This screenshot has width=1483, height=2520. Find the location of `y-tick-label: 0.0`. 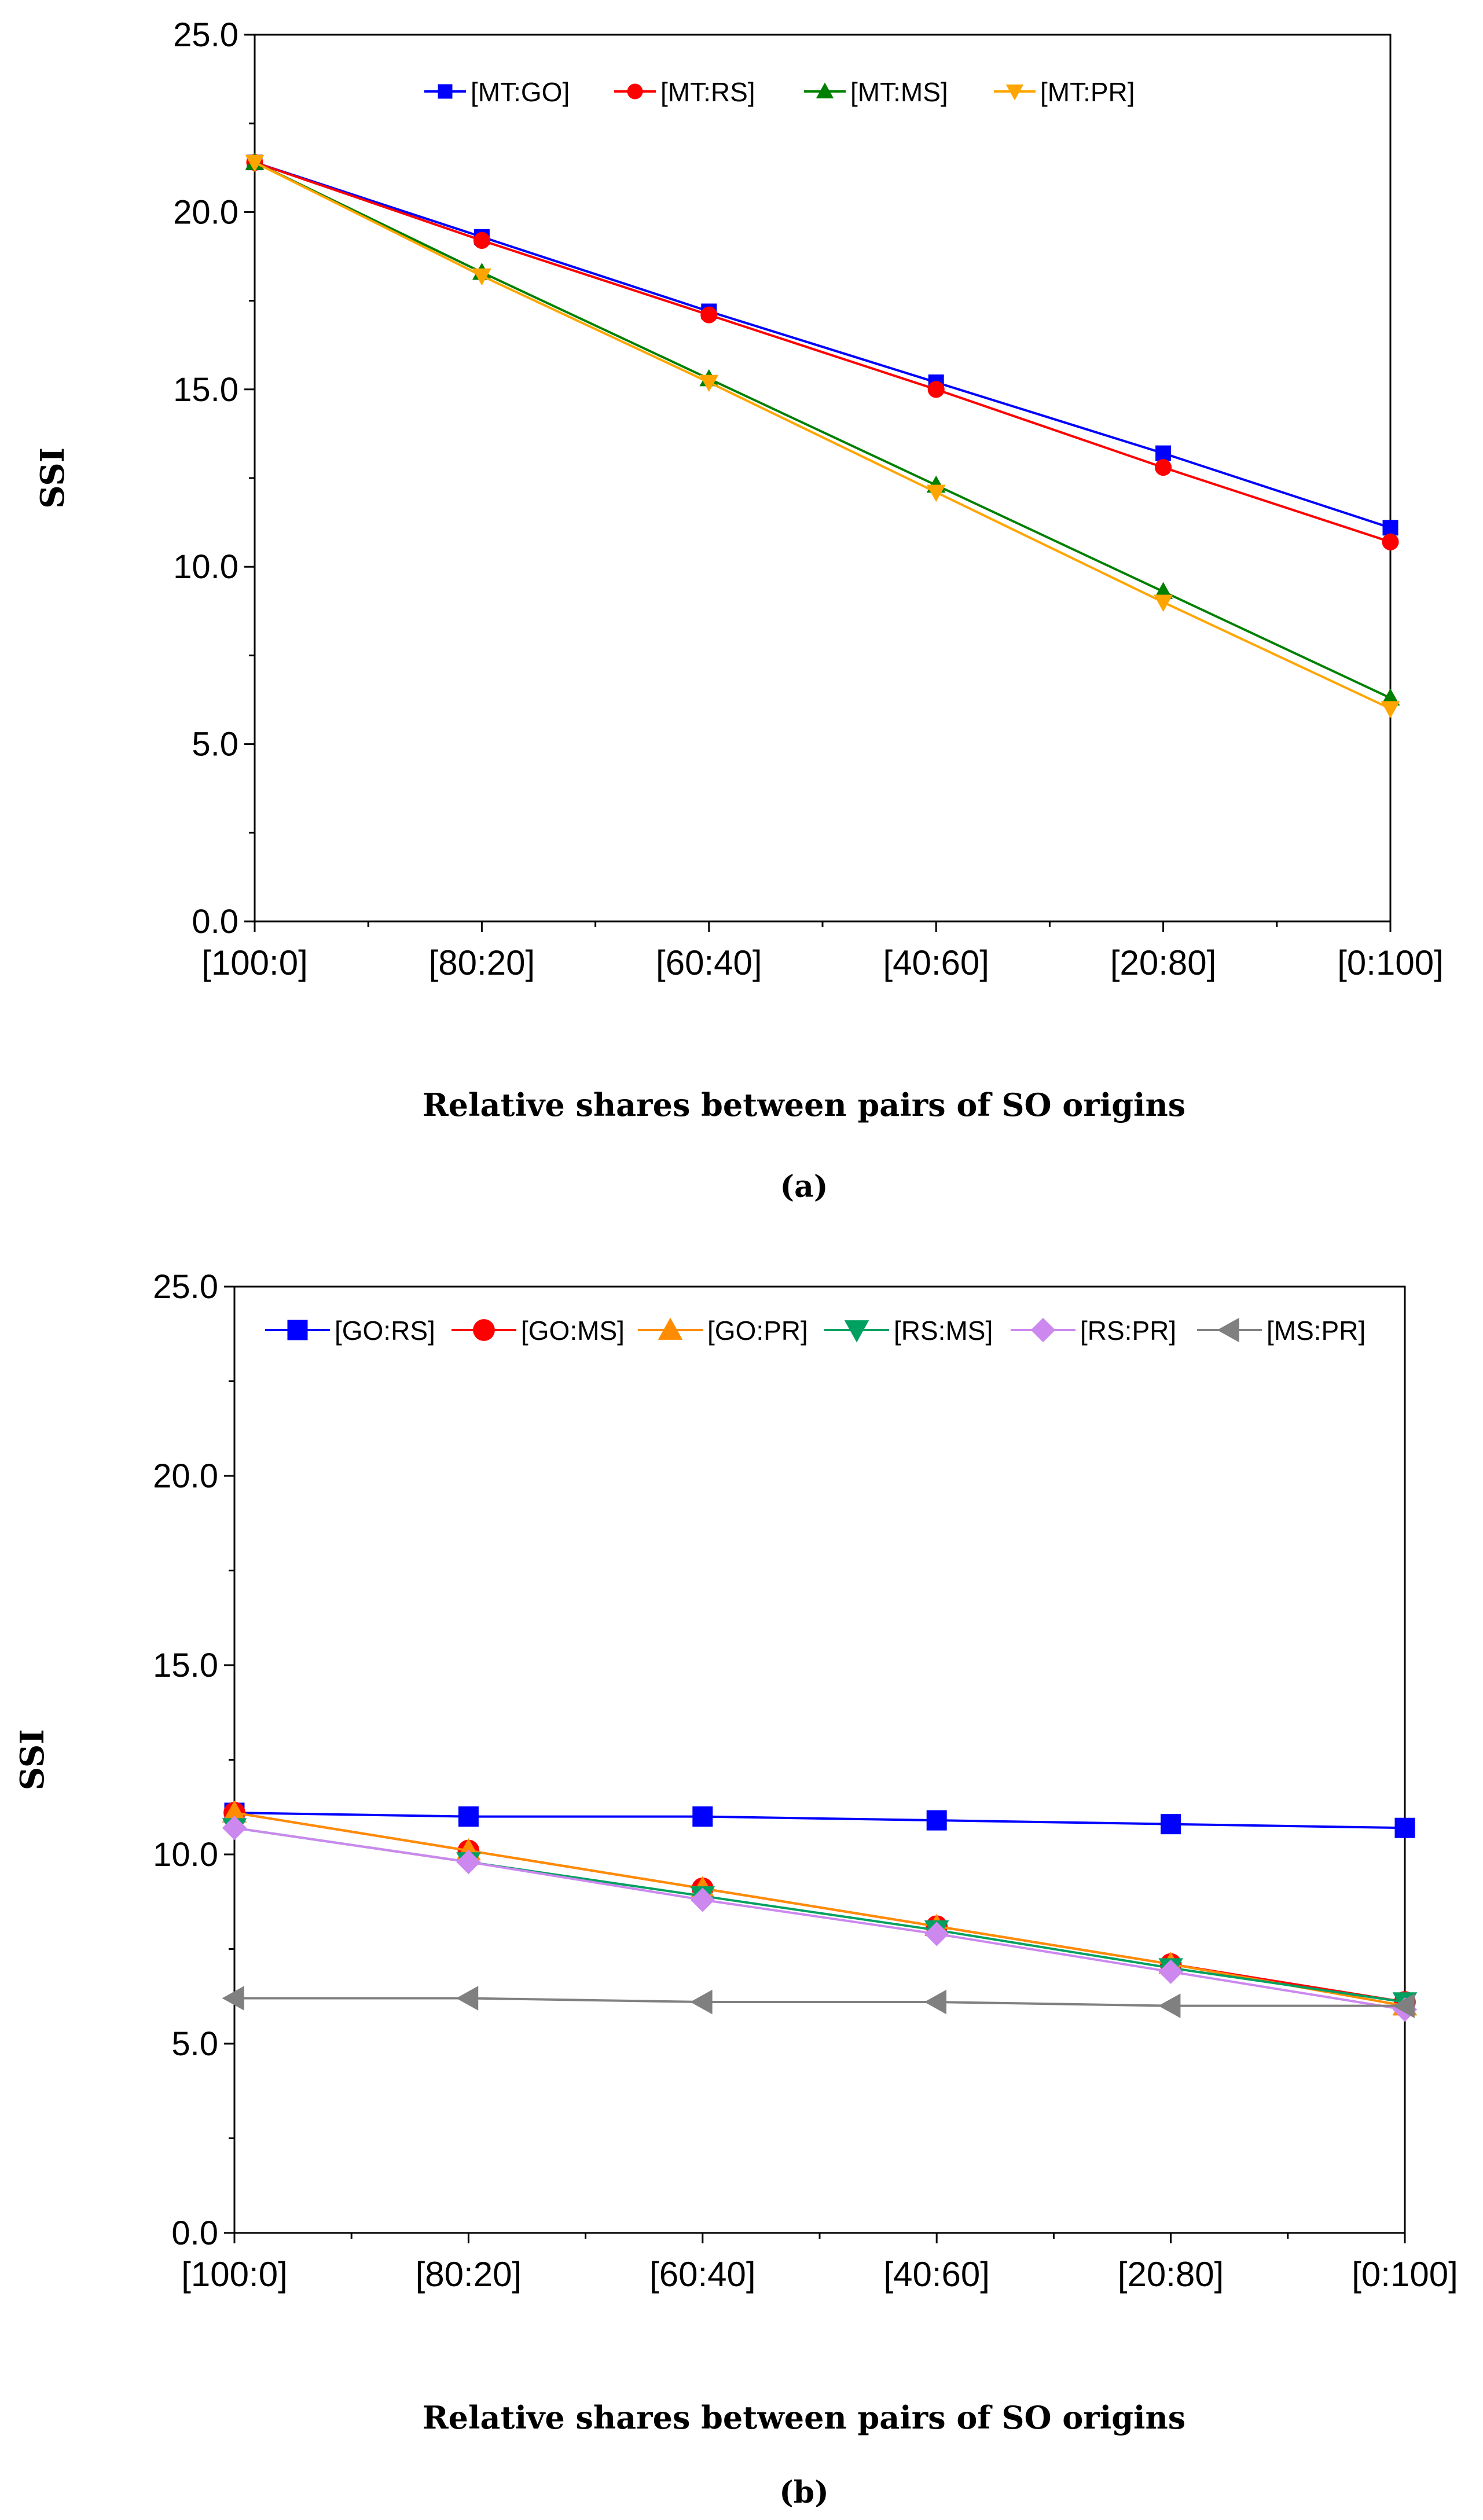

y-tick-label: 0.0 is located at coordinates (215, 922).